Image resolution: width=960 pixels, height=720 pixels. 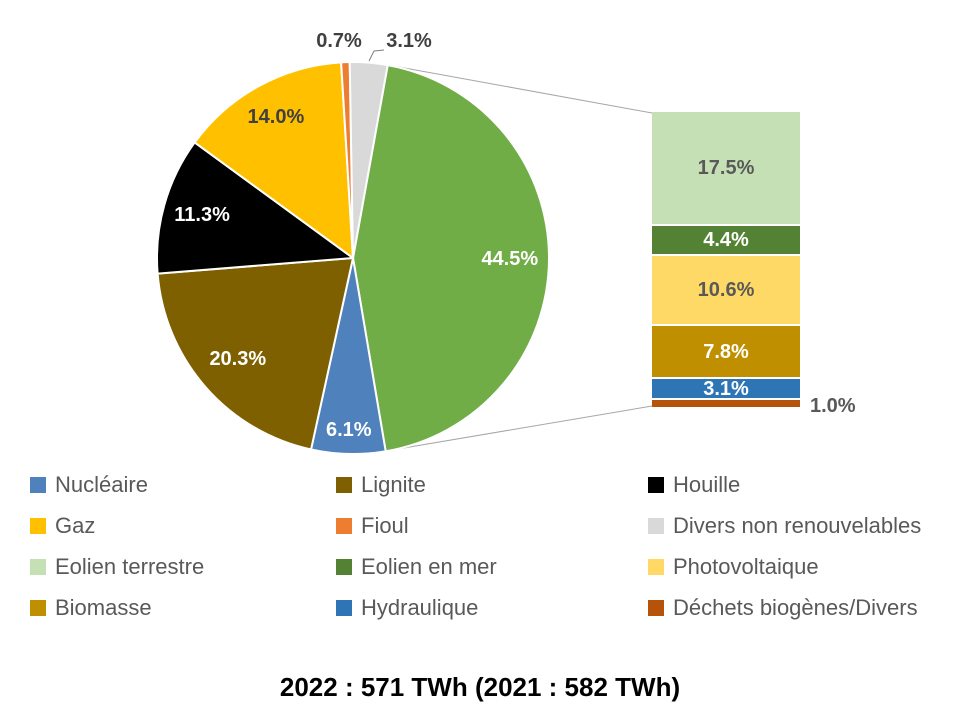 What do you see at coordinates (510, 258) in the screenshot?
I see `pie-label-detail-group: 44.5%` at bounding box center [510, 258].